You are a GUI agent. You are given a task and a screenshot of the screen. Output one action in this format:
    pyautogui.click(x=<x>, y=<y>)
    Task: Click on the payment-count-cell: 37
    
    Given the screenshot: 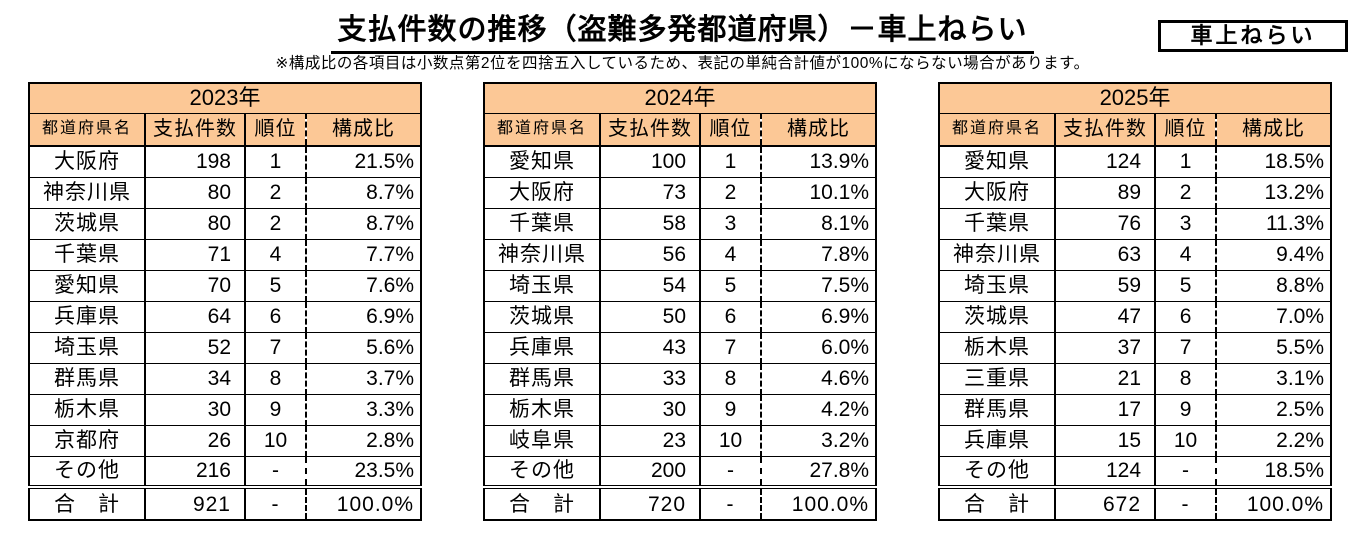 What is the action you would take?
    pyautogui.click(x=1105, y=347)
    